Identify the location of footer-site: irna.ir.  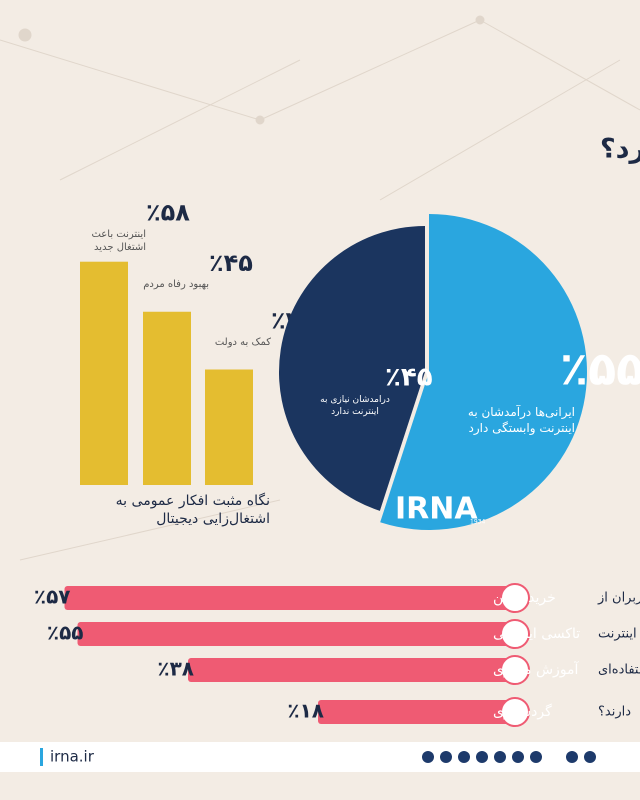
(72, 757).